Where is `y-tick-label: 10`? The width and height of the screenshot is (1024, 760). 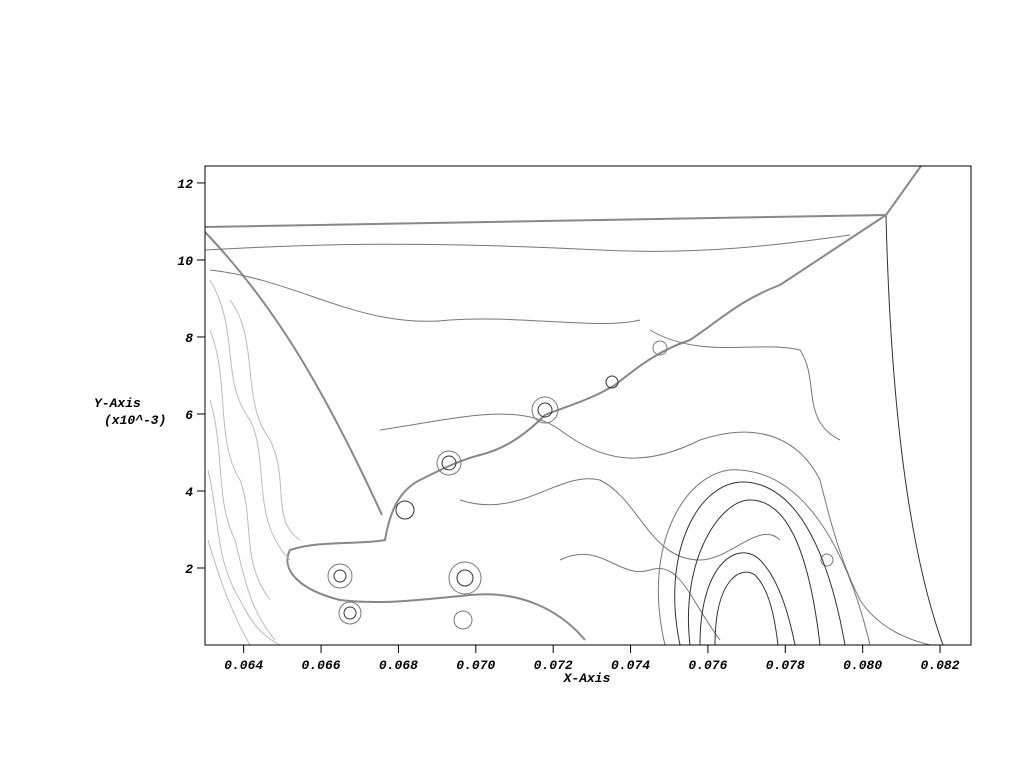 y-tick-label: 10 is located at coordinates (185, 261).